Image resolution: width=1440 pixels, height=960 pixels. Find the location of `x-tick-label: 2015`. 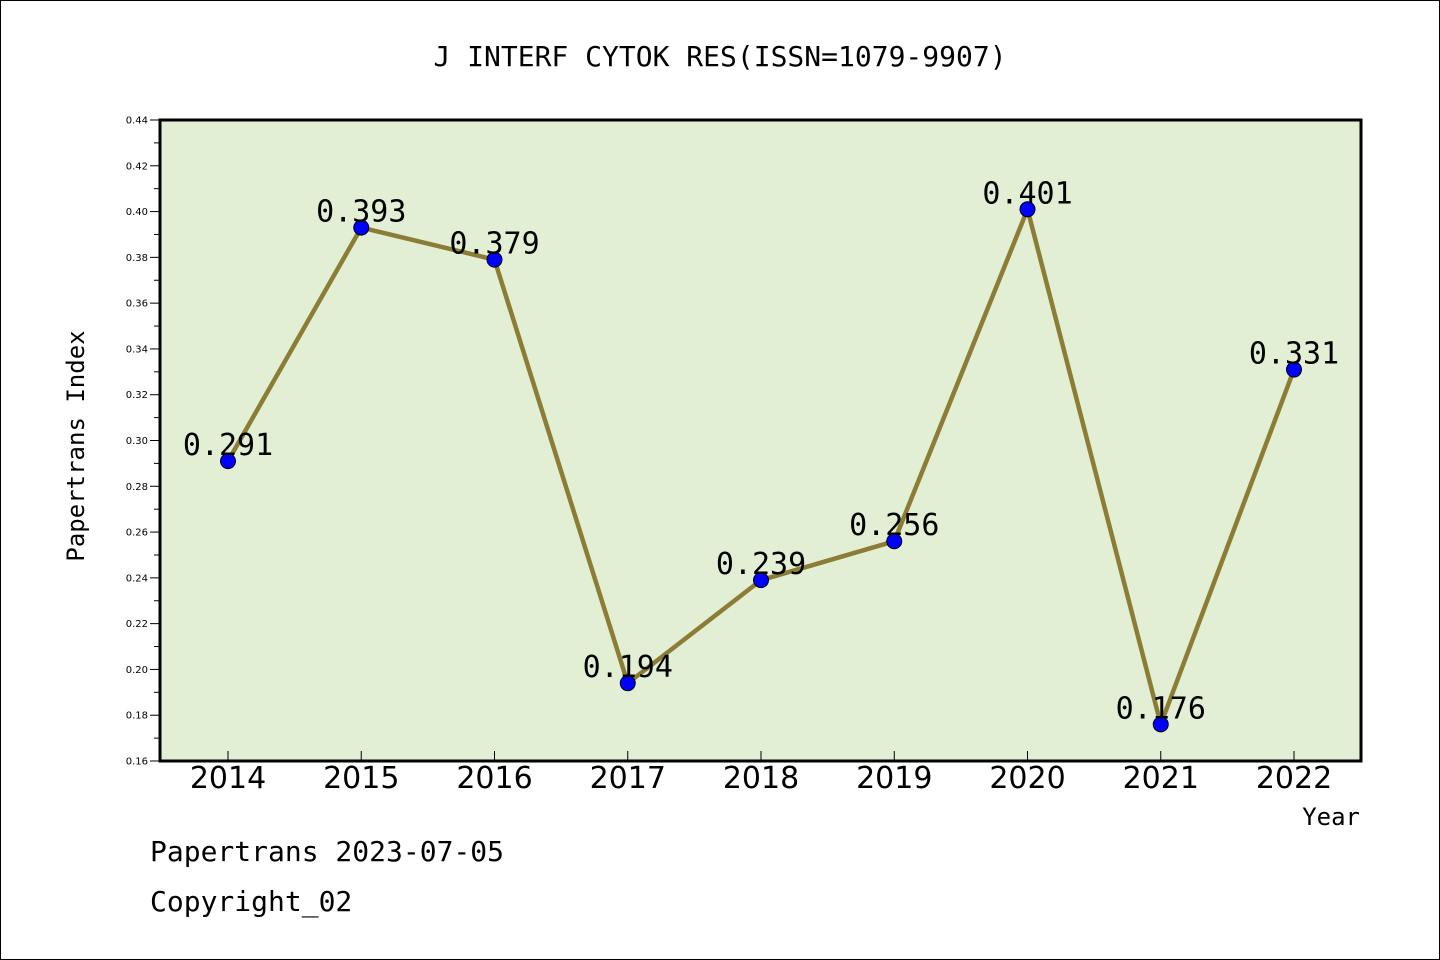

x-tick-label: 2015 is located at coordinates (361, 778).